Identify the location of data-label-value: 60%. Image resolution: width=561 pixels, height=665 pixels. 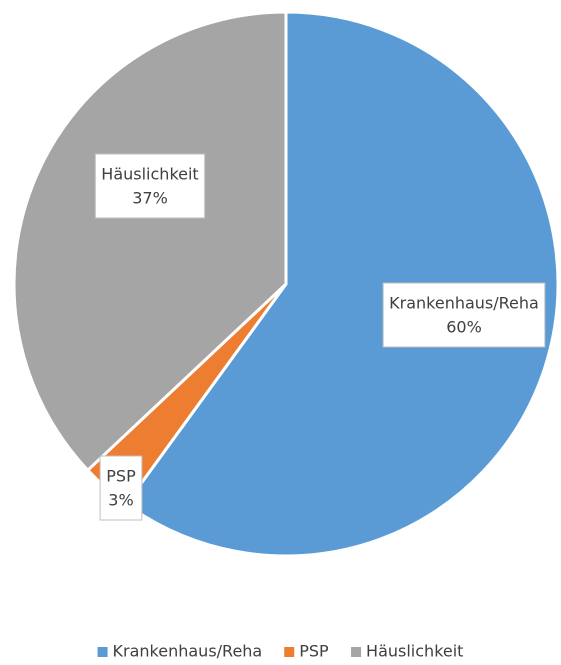
(464, 327).